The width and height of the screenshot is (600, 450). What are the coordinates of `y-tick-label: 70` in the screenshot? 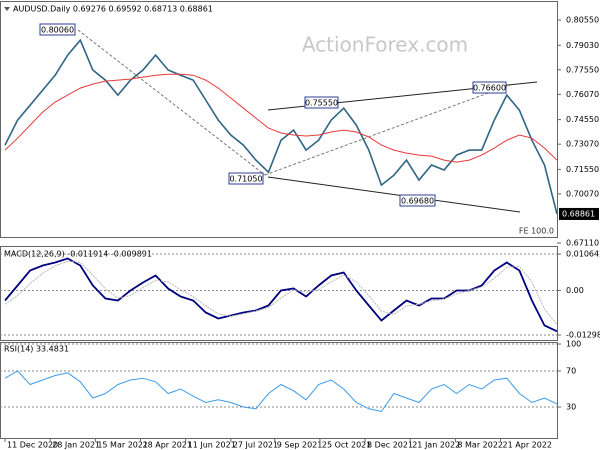 It's located at (571, 371).